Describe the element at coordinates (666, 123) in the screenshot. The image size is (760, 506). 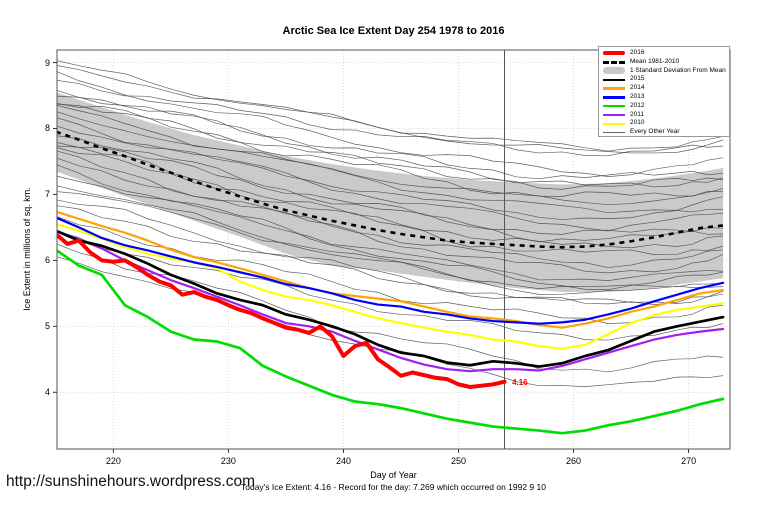
I see `legend-item-2010: 2010` at that location.